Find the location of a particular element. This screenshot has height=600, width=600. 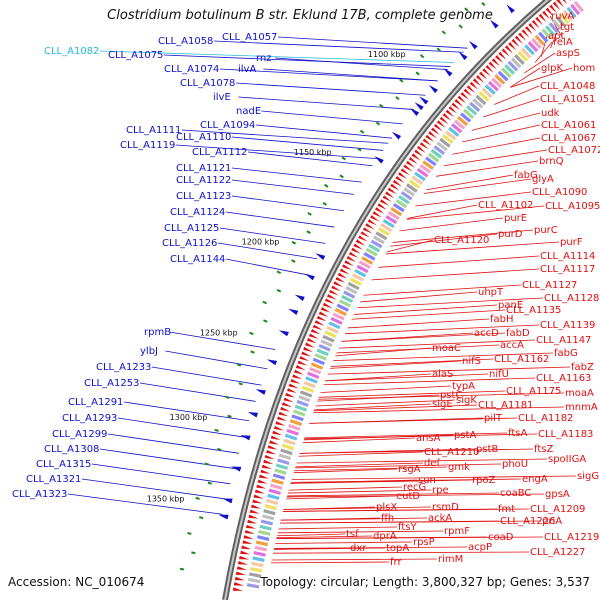

reverse-gene-label: purE is located at coordinates (515, 218).